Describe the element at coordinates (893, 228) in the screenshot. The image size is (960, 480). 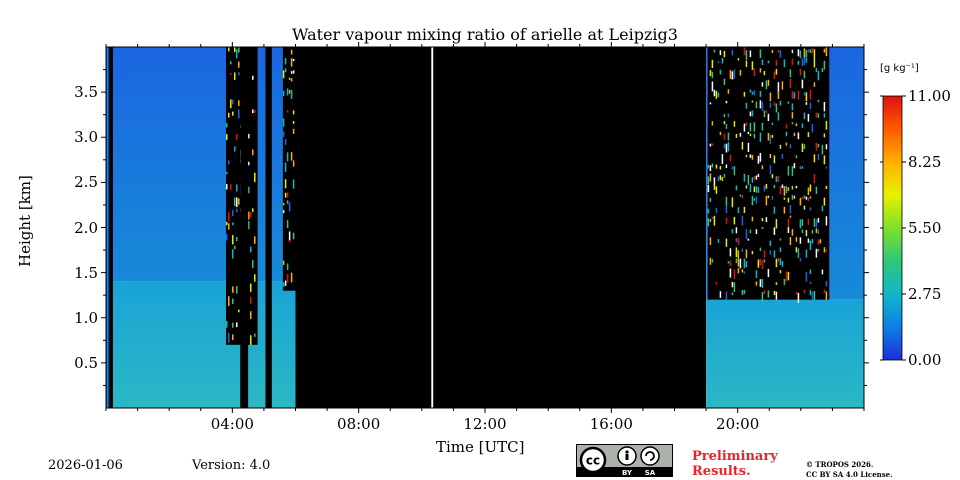
I see `colorbar` at that location.